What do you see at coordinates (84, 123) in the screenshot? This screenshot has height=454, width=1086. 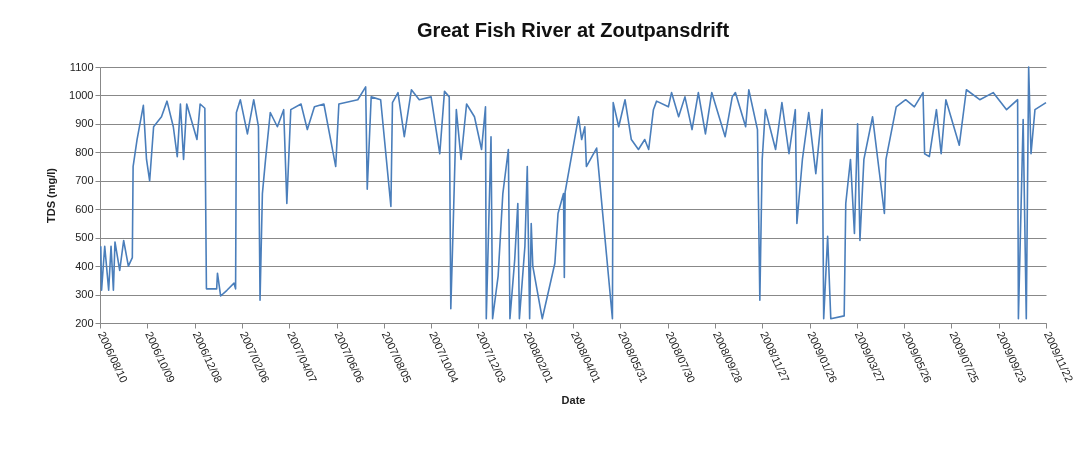 I see `y-tick-label: 900` at bounding box center [84, 123].